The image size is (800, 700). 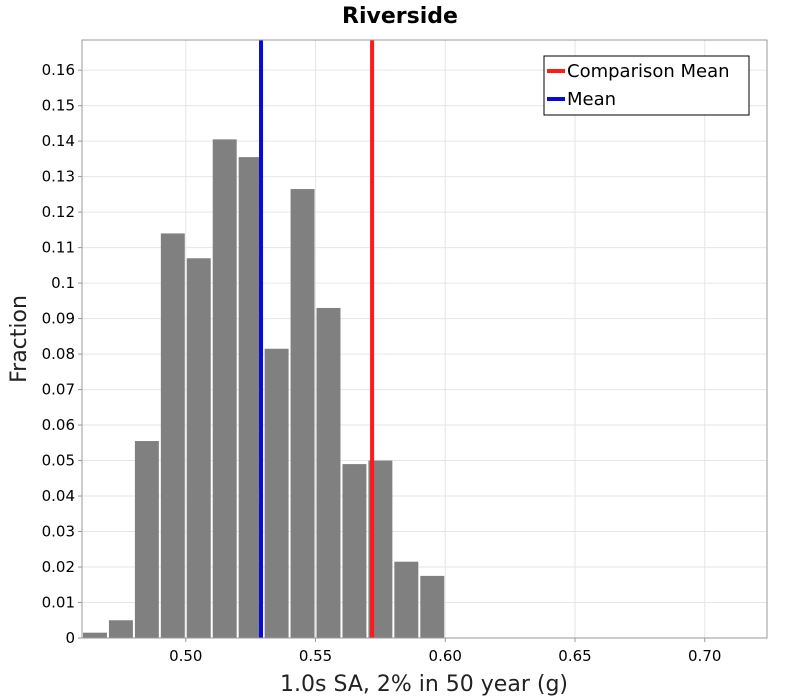 What do you see at coordinates (58, 141) in the screenshot?
I see `y-tick-label: 0.14` at bounding box center [58, 141].